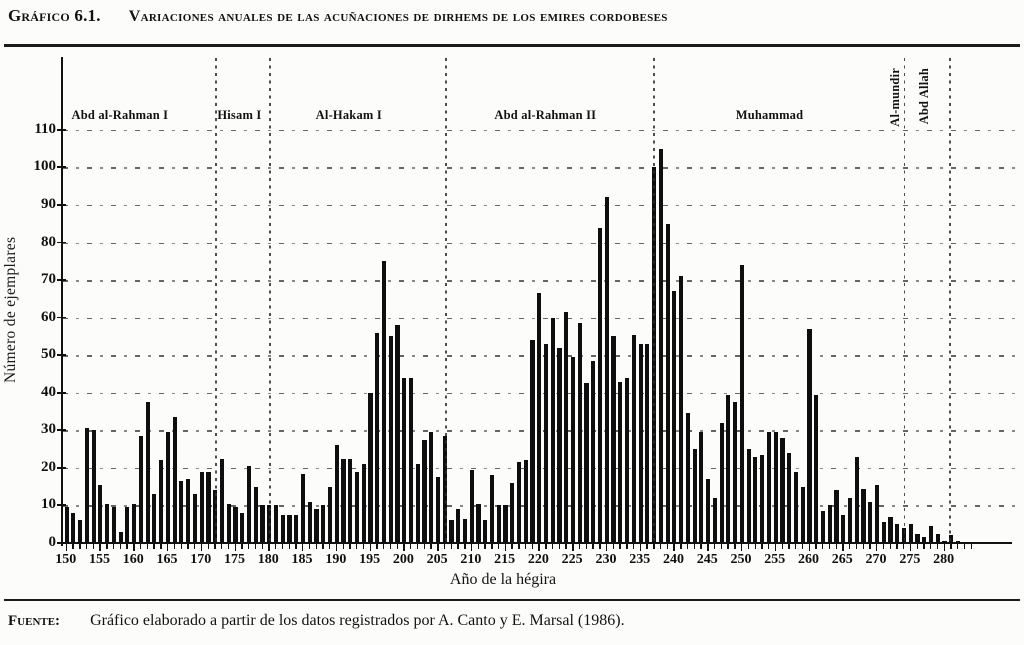 The image size is (1024, 645). I want to click on x-tick-label: 245, so click(707, 559).